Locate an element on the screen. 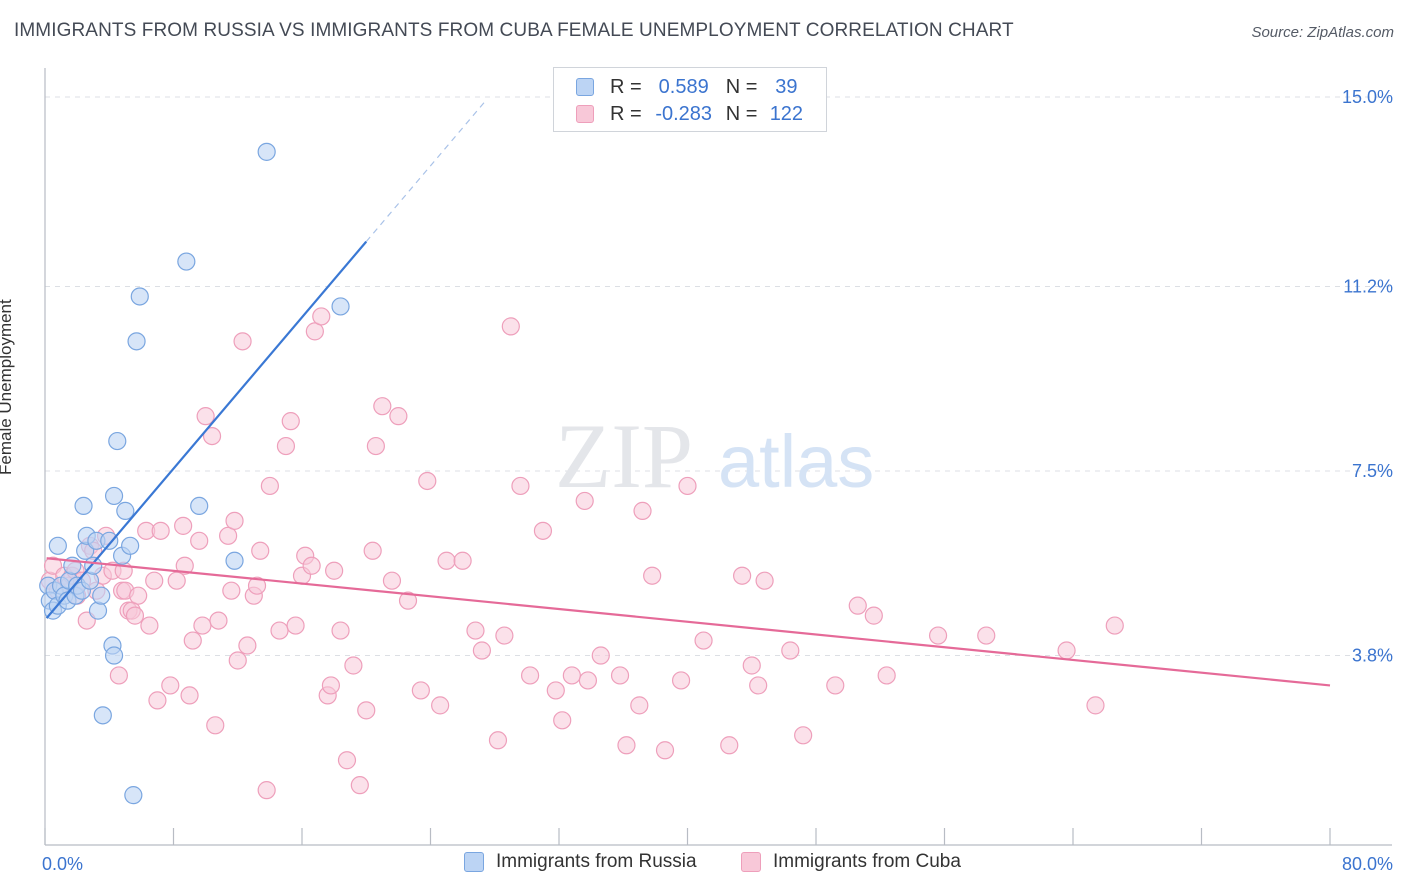  bottom-russia-label: Immigrants from Russia is located at coordinates (596, 861).